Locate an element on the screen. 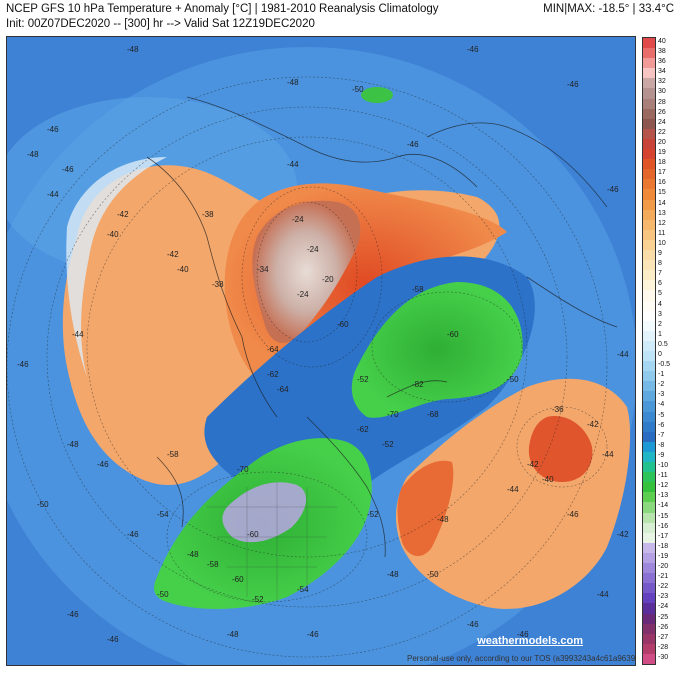 This screenshot has height=680, width=680. colorbar-tick-label: 6 is located at coordinates (660, 284).